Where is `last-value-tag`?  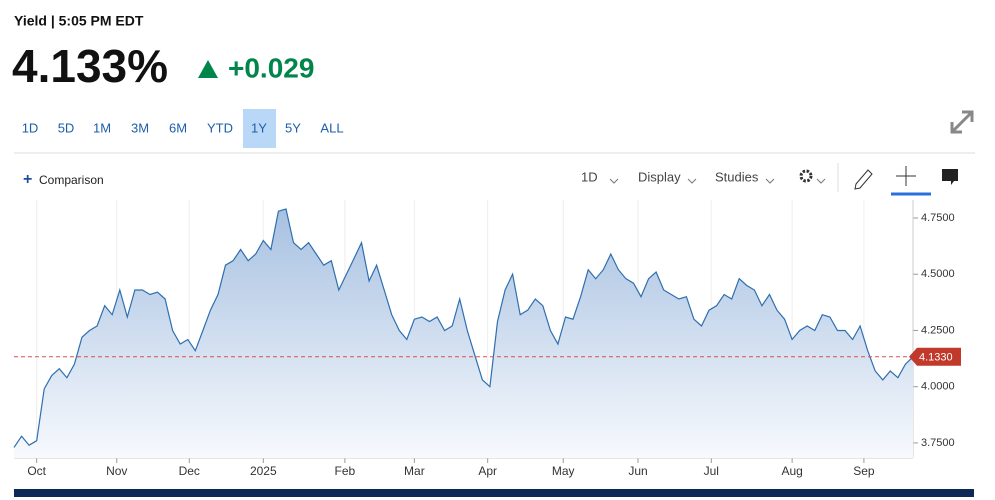 last-value-tag is located at coordinates (935, 356).